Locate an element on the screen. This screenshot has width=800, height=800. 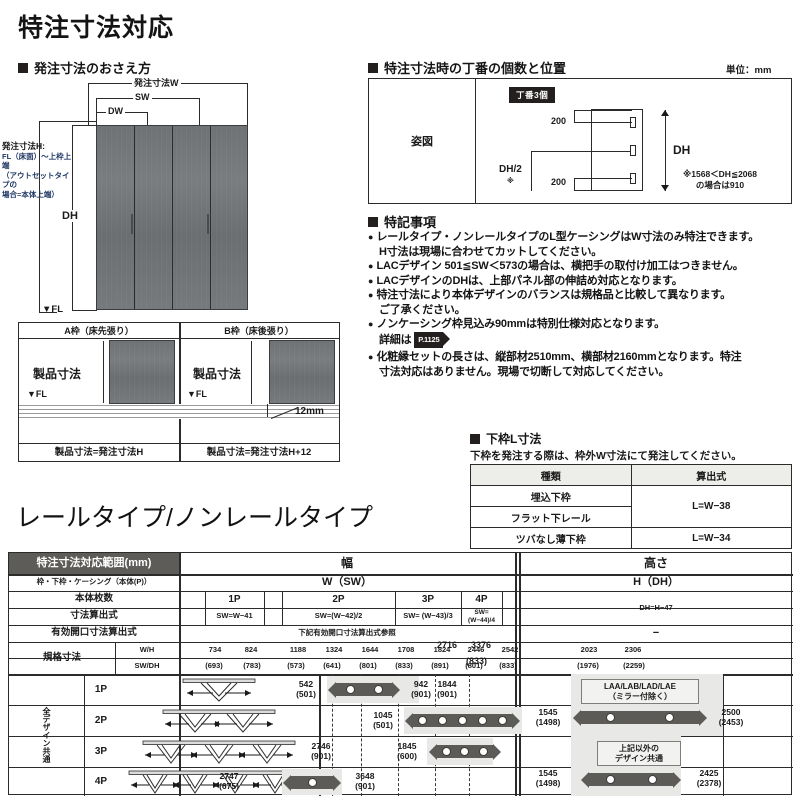
height-min-2-value: 1545 is located at coordinates (548, 773).